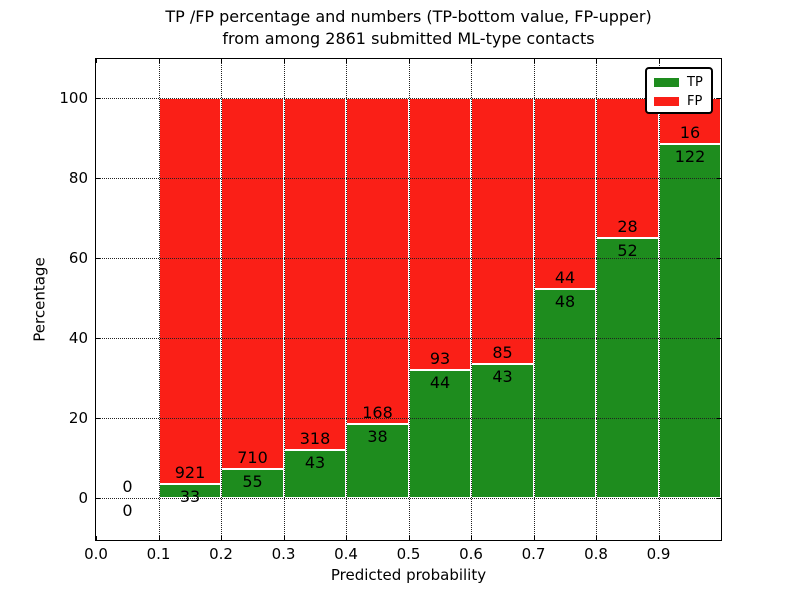  Describe the element at coordinates (346, 554) in the screenshot. I see `x-tick-label: 0.4` at that location.